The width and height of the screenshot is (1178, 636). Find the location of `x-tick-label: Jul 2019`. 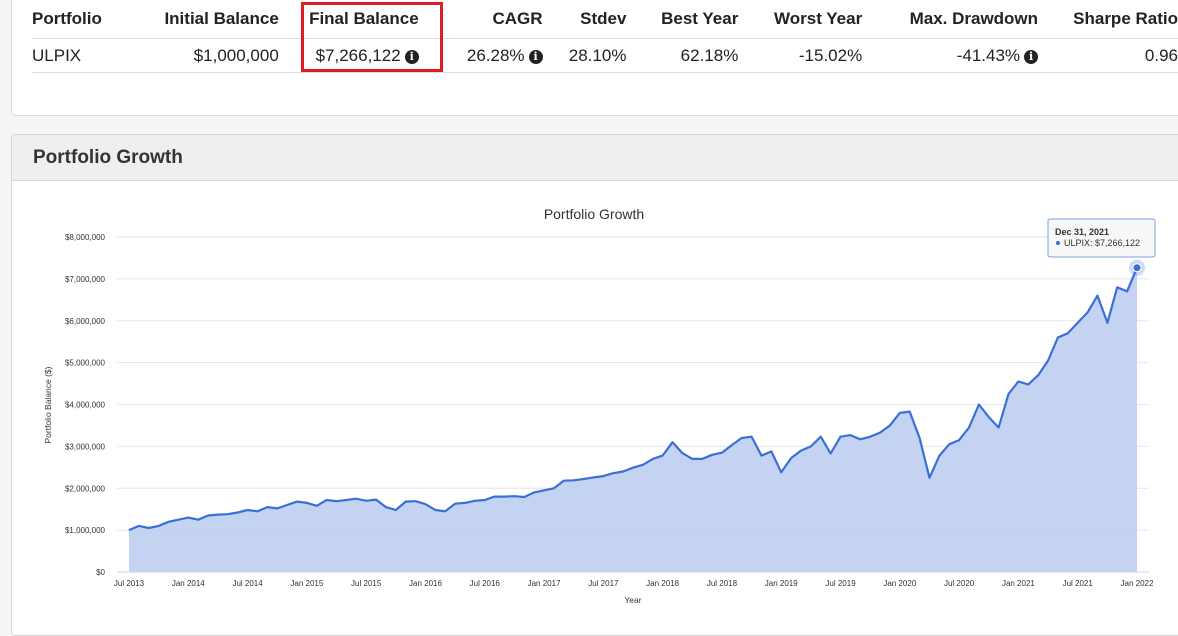

x-tick-label: Jul 2019 is located at coordinates (840, 583).